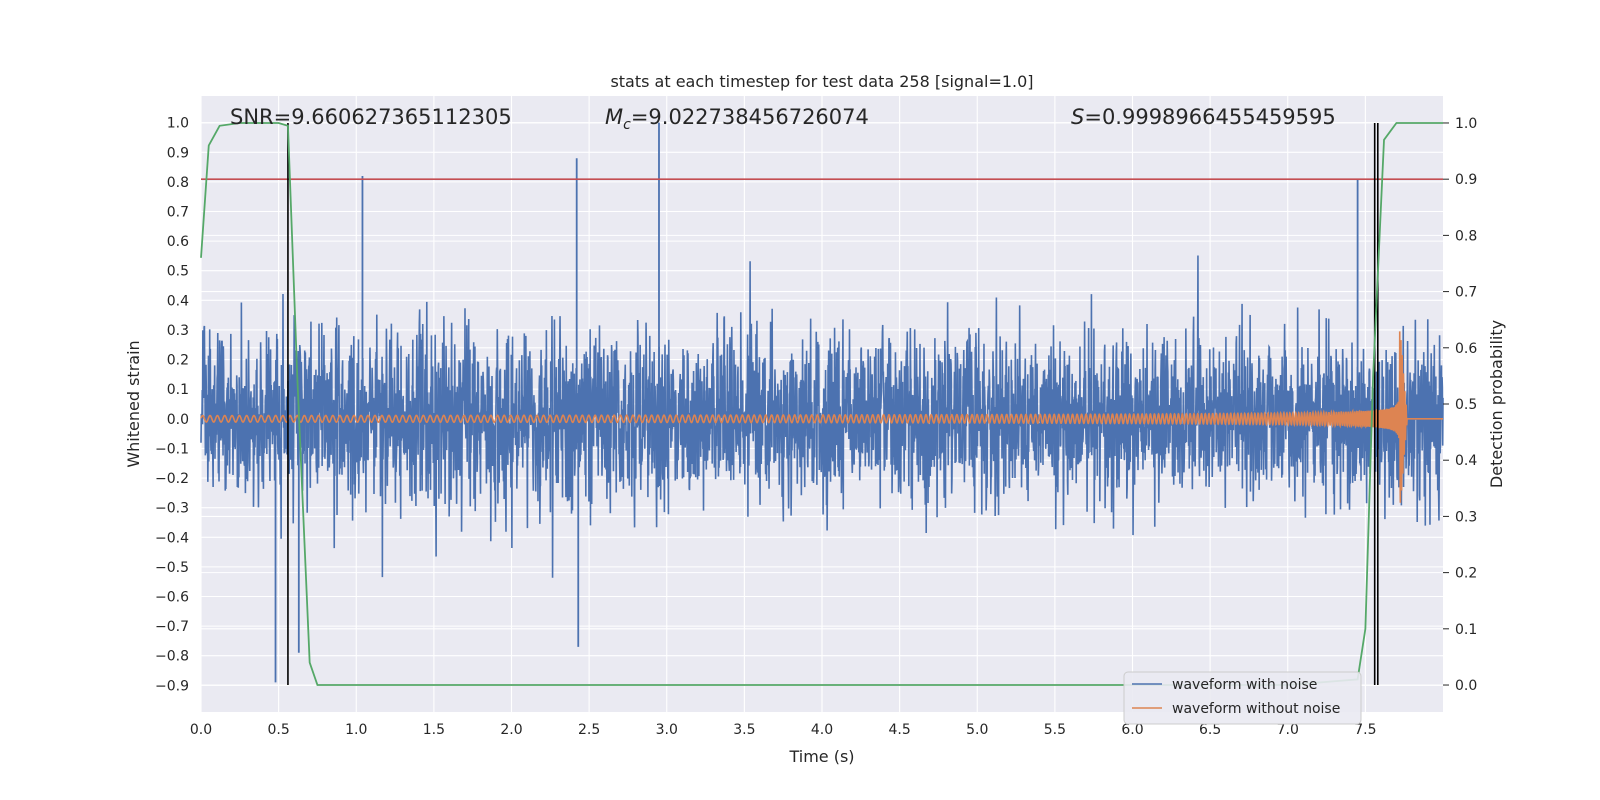 This screenshot has width=1600, height=800. Describe the element at coordinates (1210, 730) in the screenshot. I see `x-tick-label: 6.5` at that location.